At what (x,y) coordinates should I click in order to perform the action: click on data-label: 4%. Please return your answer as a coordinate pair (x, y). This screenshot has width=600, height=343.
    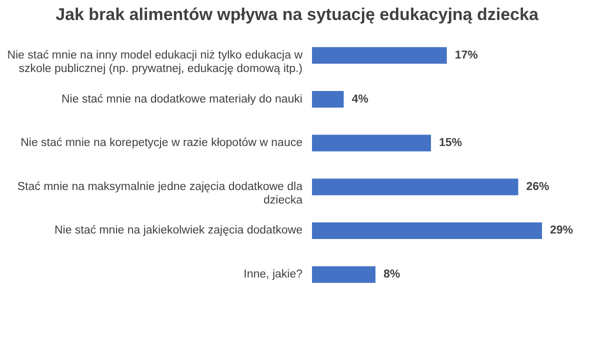
    Looking at the image, I should click on (360, 99).